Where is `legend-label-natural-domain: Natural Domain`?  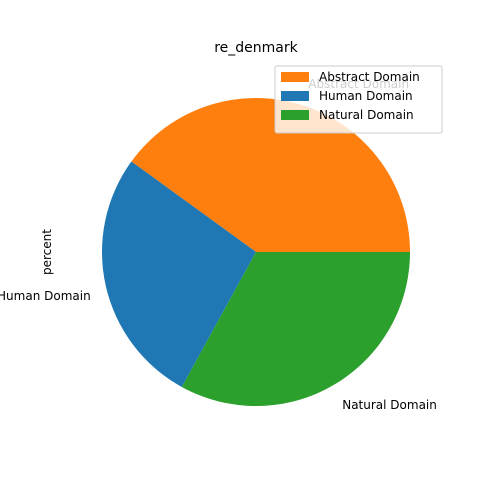 legend-label-natural-domain: Natural Domain is located at coordinates (366, 115).